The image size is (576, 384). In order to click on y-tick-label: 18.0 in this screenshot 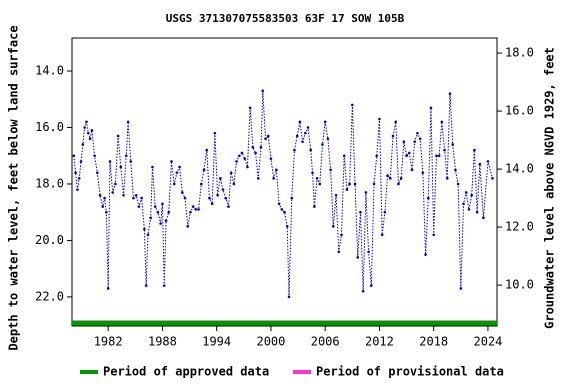, I will do `click(49, 183)`.